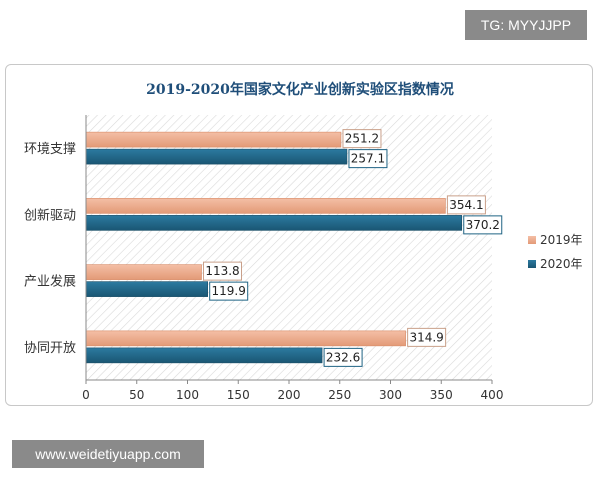 The image size is (600, 480). What do you see at coordinates (50, 215) in the screenshot?
I see `category-label: 创新驱动` at bounding box center [50, 215].